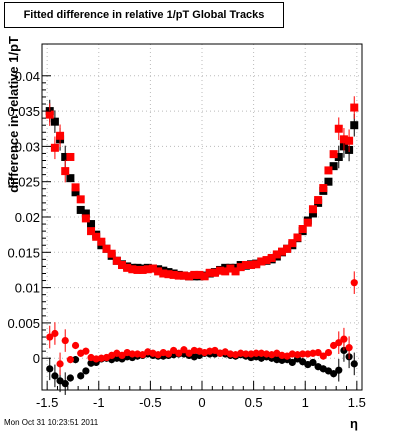 This screenshot has height=433, width=400. Describe the element at coordinates (357, 402) in the screenshot. I see `x-tick-label: 1.5` at that location.